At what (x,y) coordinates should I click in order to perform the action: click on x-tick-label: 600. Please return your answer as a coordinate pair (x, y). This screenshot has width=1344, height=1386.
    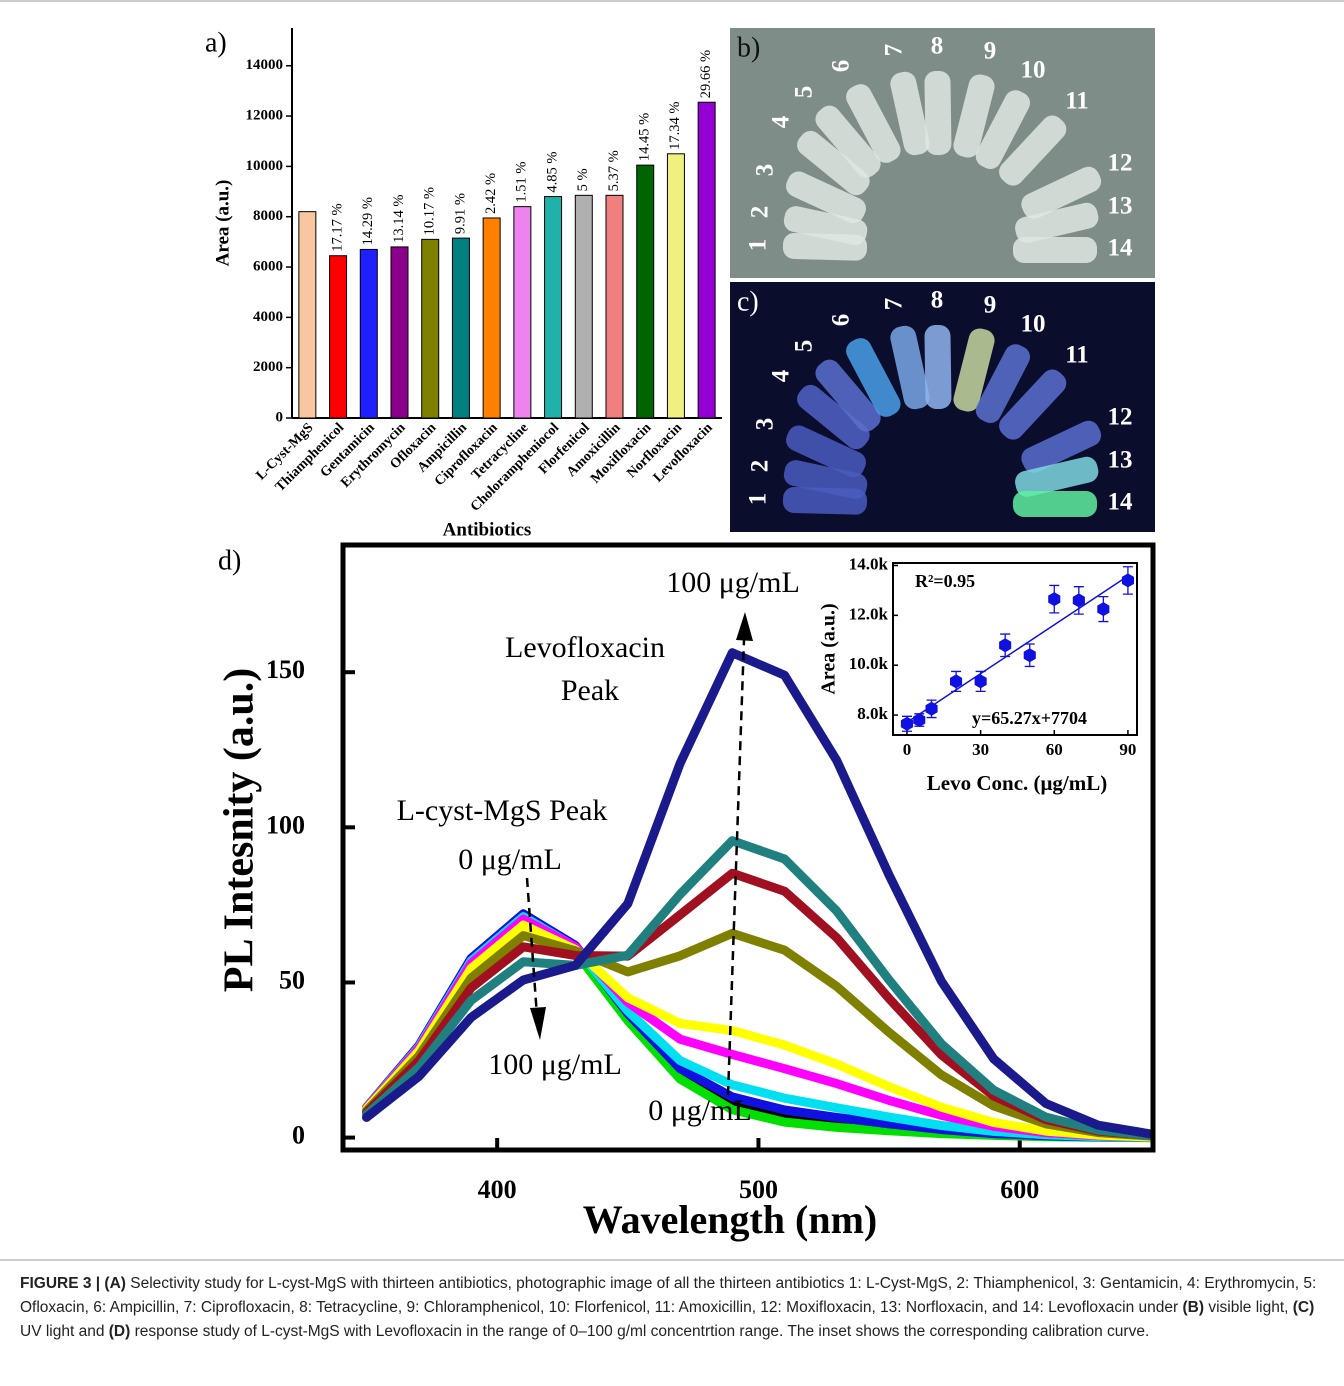
    Looking at the image, I should click on (1019, 1189).